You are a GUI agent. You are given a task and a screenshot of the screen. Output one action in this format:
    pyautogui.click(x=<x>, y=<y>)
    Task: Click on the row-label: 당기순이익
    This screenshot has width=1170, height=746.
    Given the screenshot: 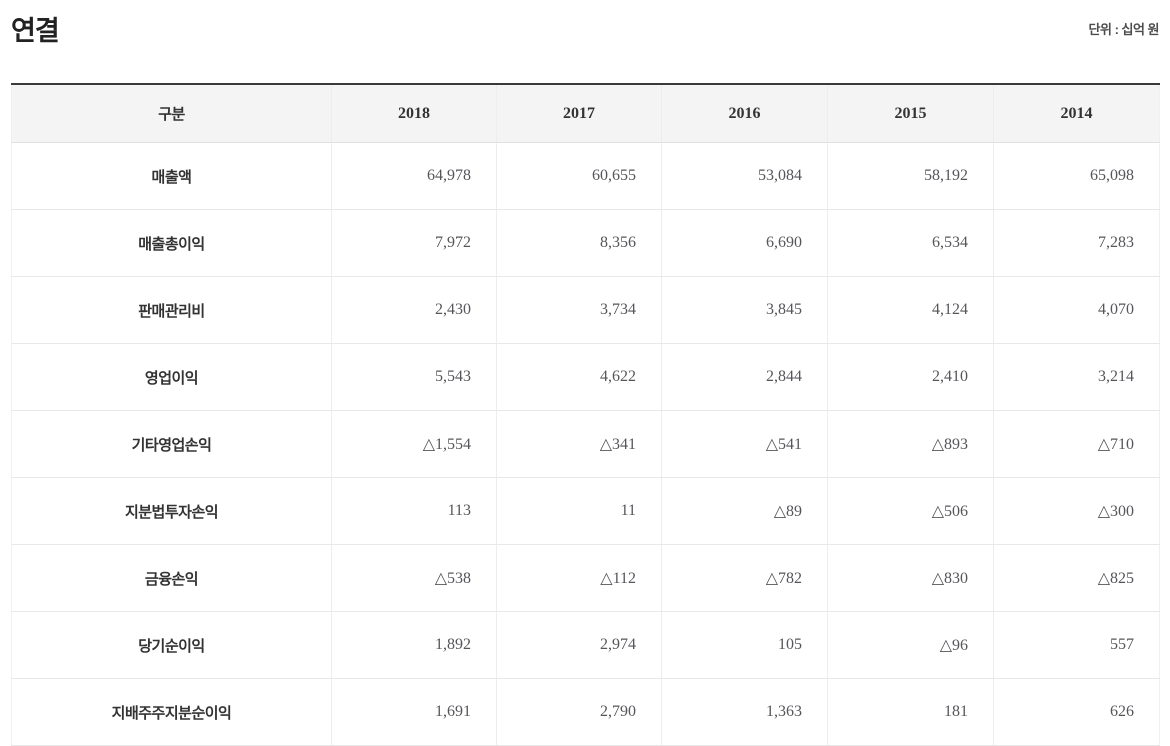 What is the action you would take?
    pyautogui.click(x=171, y=645)
    